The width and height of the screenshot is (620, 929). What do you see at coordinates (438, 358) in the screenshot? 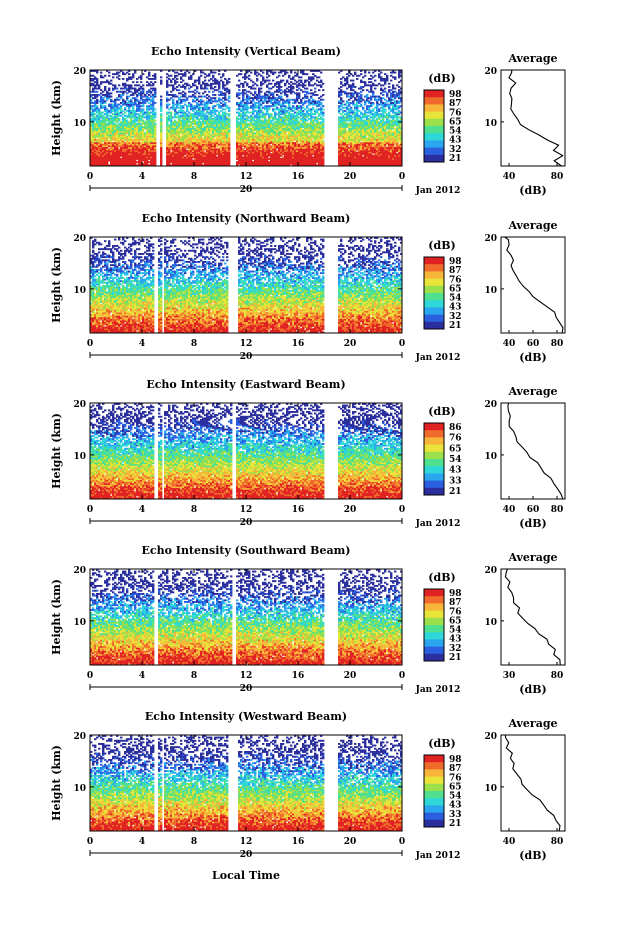
I see `date-label: Jan 2012` at bounding box center [438, 358].